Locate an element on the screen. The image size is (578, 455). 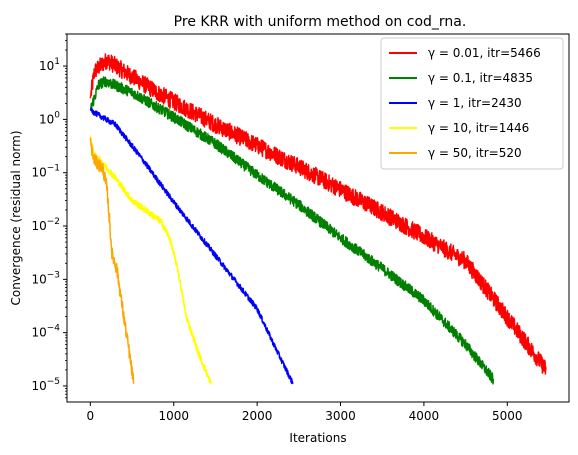
x-tick-label: 2000 is located at coordinates (257, 416).